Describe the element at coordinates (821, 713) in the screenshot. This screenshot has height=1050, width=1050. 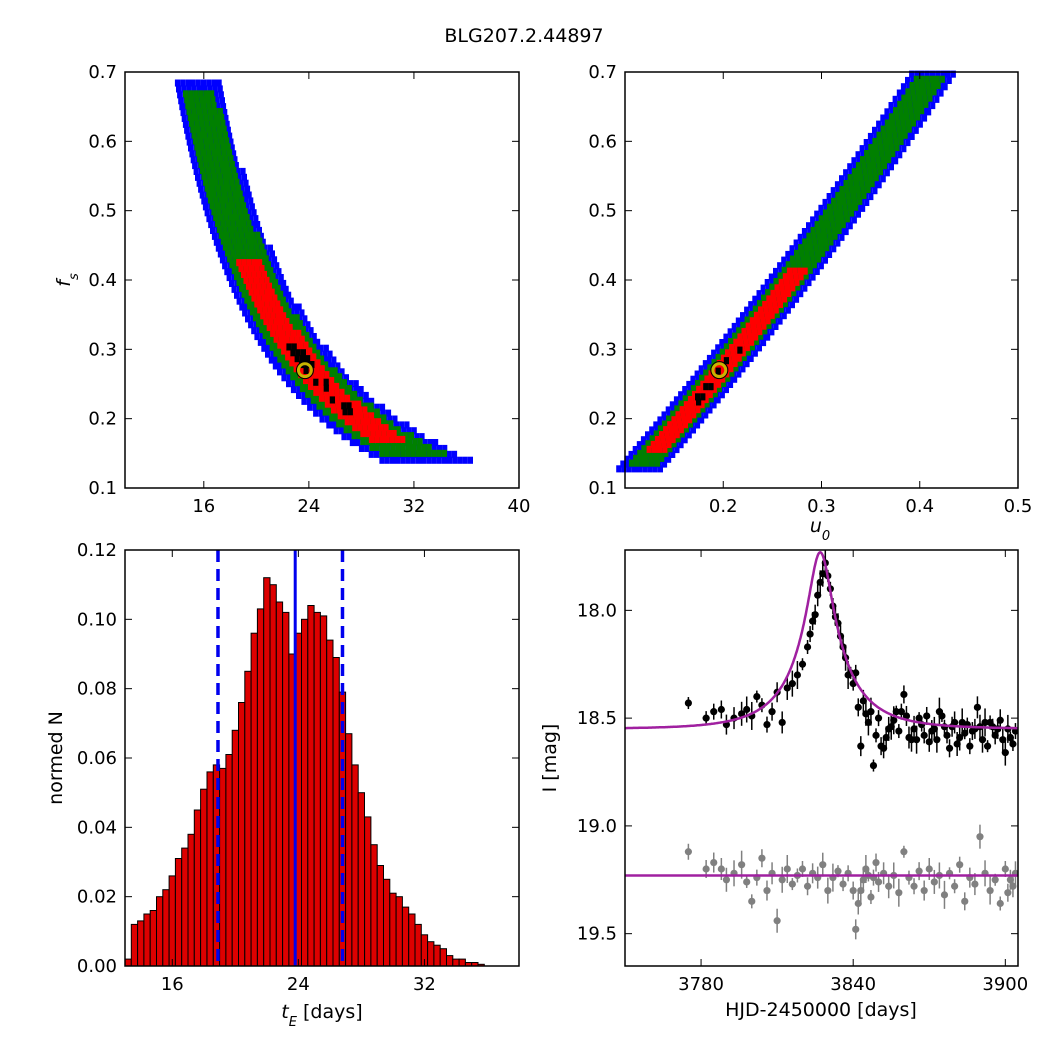
I see `model-curves` at that location.